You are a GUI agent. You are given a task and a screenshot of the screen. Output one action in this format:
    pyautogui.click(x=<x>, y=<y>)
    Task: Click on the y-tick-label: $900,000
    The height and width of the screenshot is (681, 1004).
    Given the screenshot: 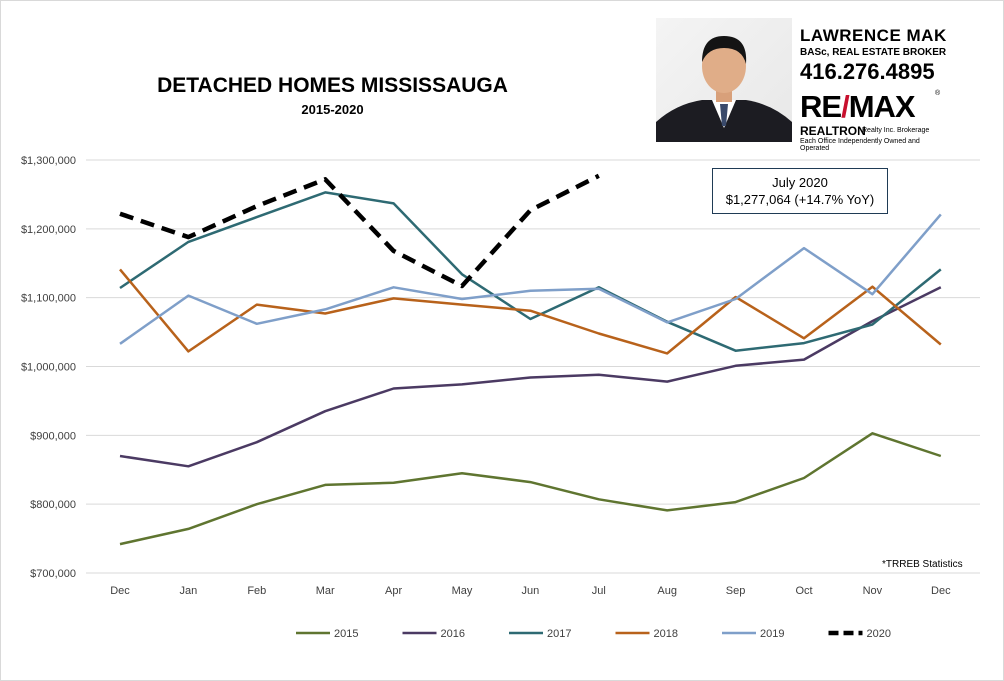 What is the action you would take?
    pyautogui.click(x=53, y=436)
    